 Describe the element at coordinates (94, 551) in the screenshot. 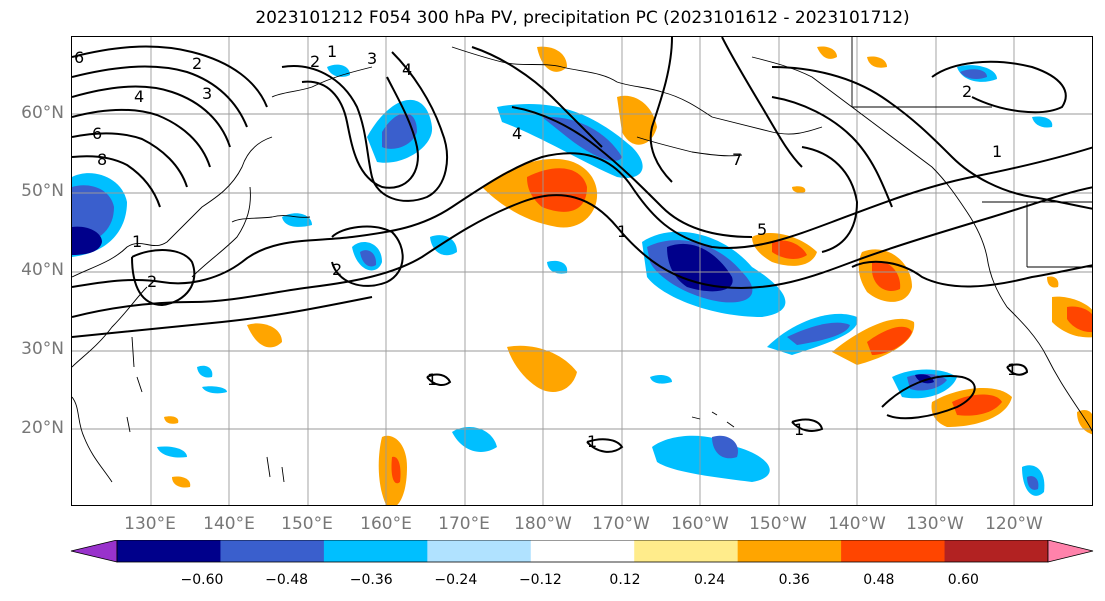

I see `colorbar-extend-low` at that location.